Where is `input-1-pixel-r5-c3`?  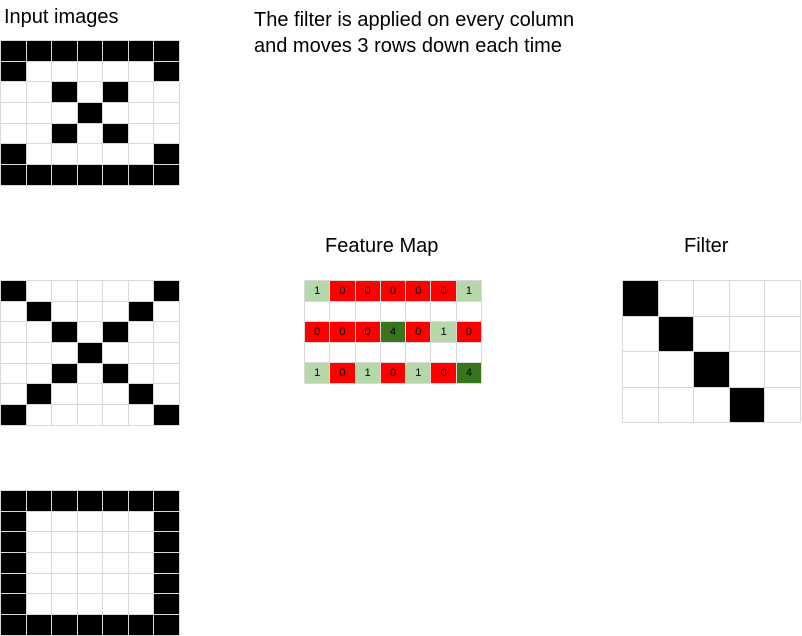
input-1-pixel-r5-c3 is located at coordinates (89, 154).